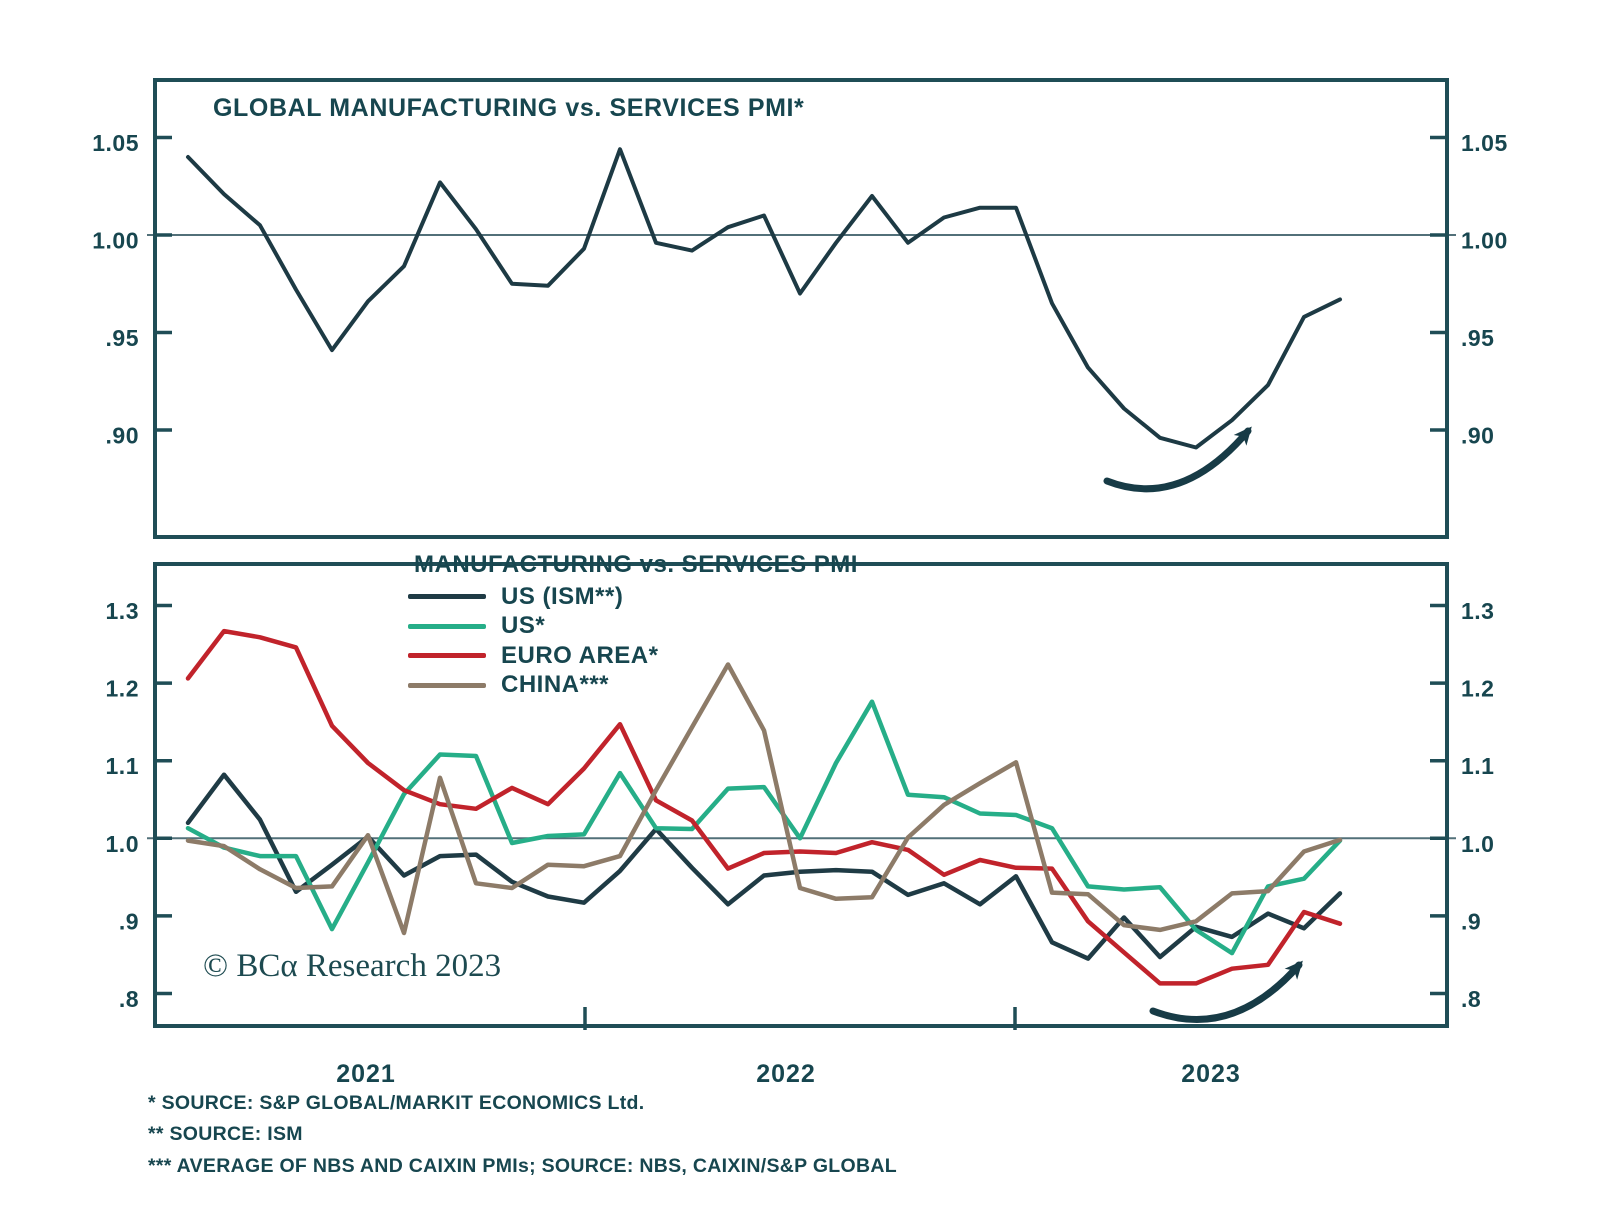  Describe the element at coordinates (1211, 1074) in the screenshot. I see `x-axis-year-2023: 2023` at that location.